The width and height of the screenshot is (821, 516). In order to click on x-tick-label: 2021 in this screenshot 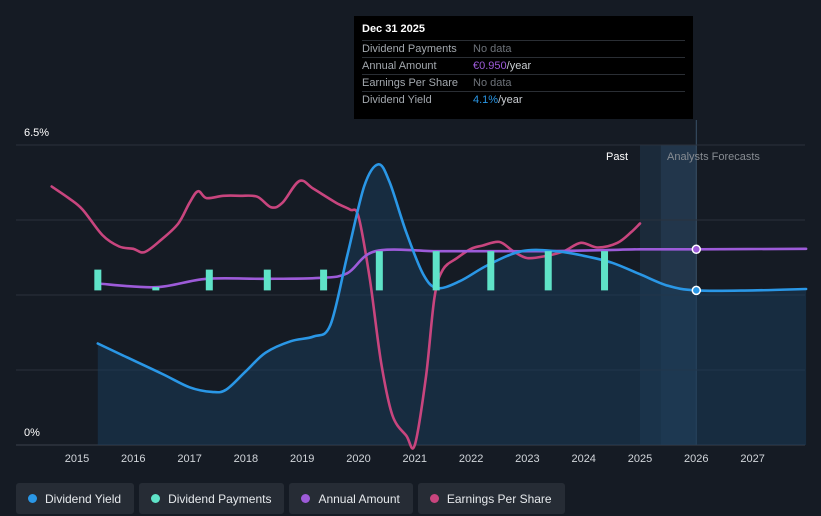, I will do `click(415, 459)`.